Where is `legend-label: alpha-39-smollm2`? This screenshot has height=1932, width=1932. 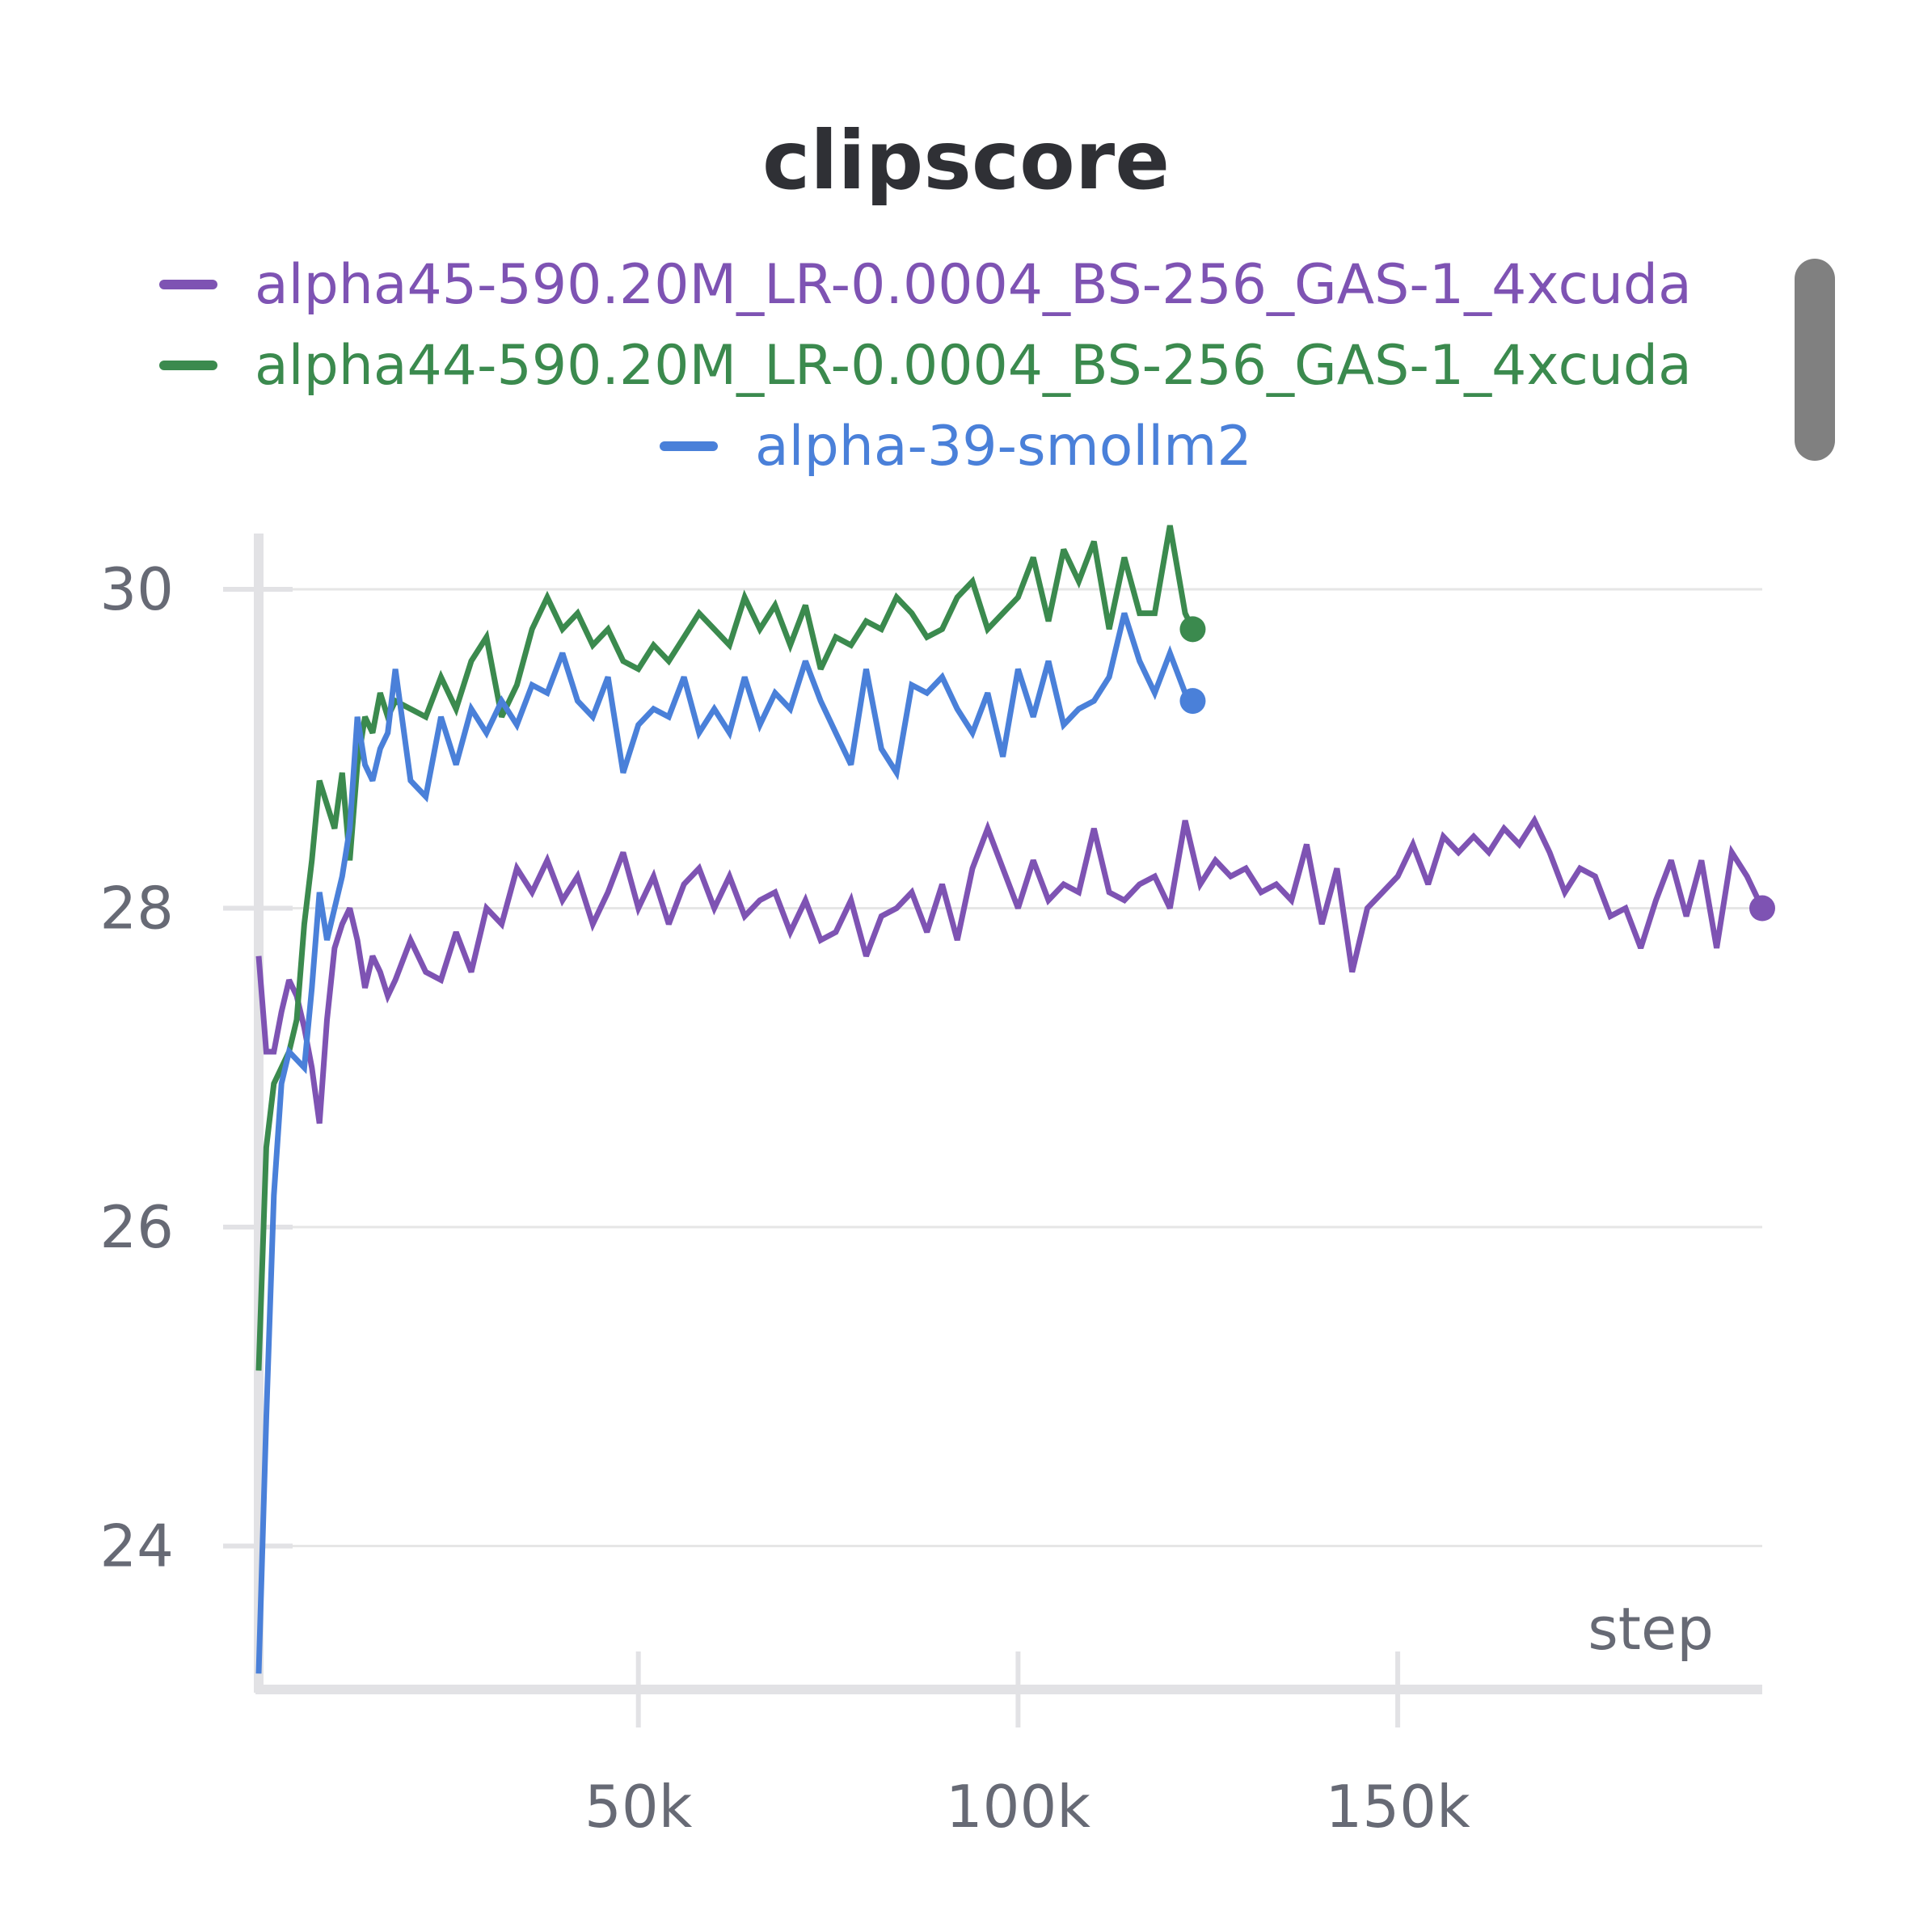
legend-label: alpha-39-smollm2 is located at coordinates (1003, 446).